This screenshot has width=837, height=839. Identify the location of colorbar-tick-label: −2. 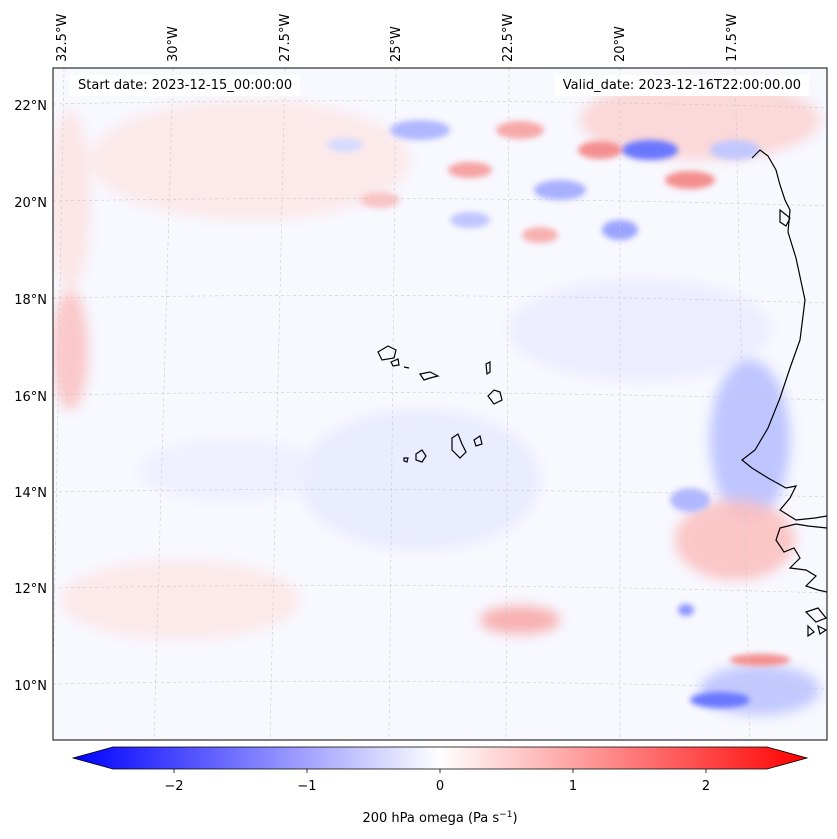
(173, 786).